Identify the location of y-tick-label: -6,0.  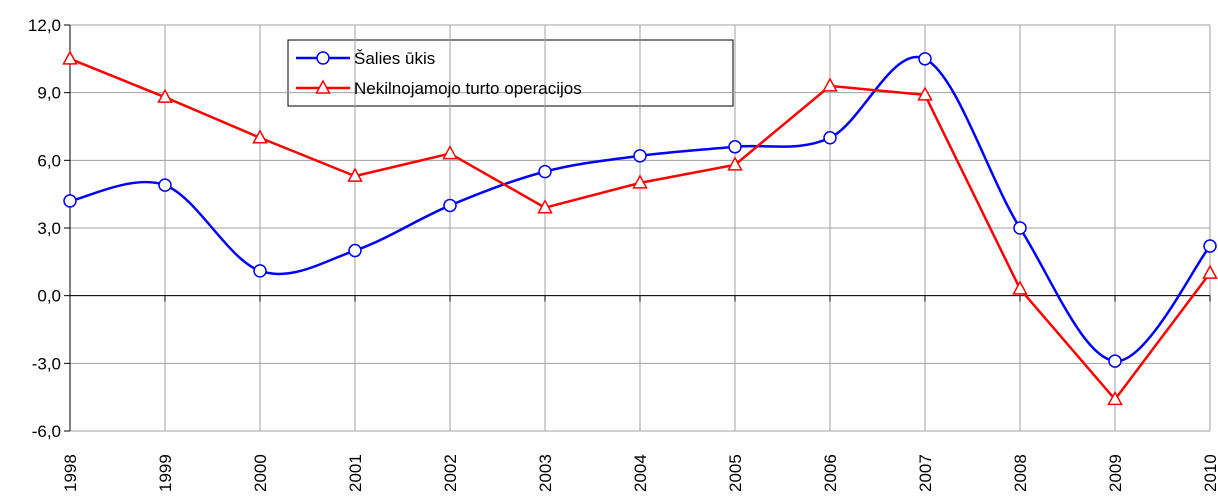
(46, 431).